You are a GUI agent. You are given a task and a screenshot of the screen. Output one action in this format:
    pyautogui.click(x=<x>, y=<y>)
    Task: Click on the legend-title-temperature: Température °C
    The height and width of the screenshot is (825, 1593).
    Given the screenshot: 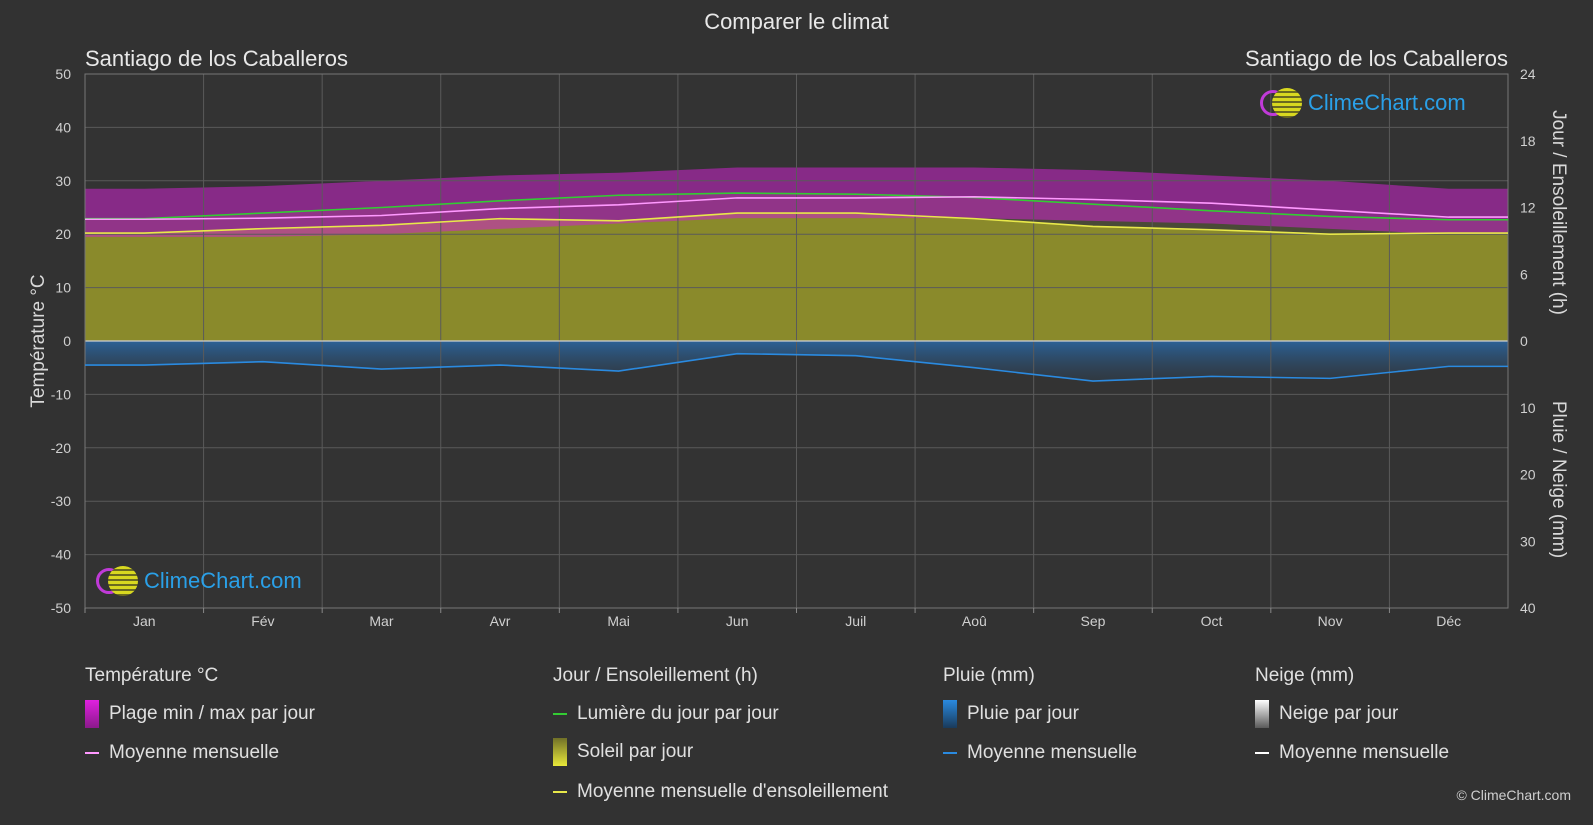 What is the action you would take?
    pyautogui.click(x=152, y=675)
    